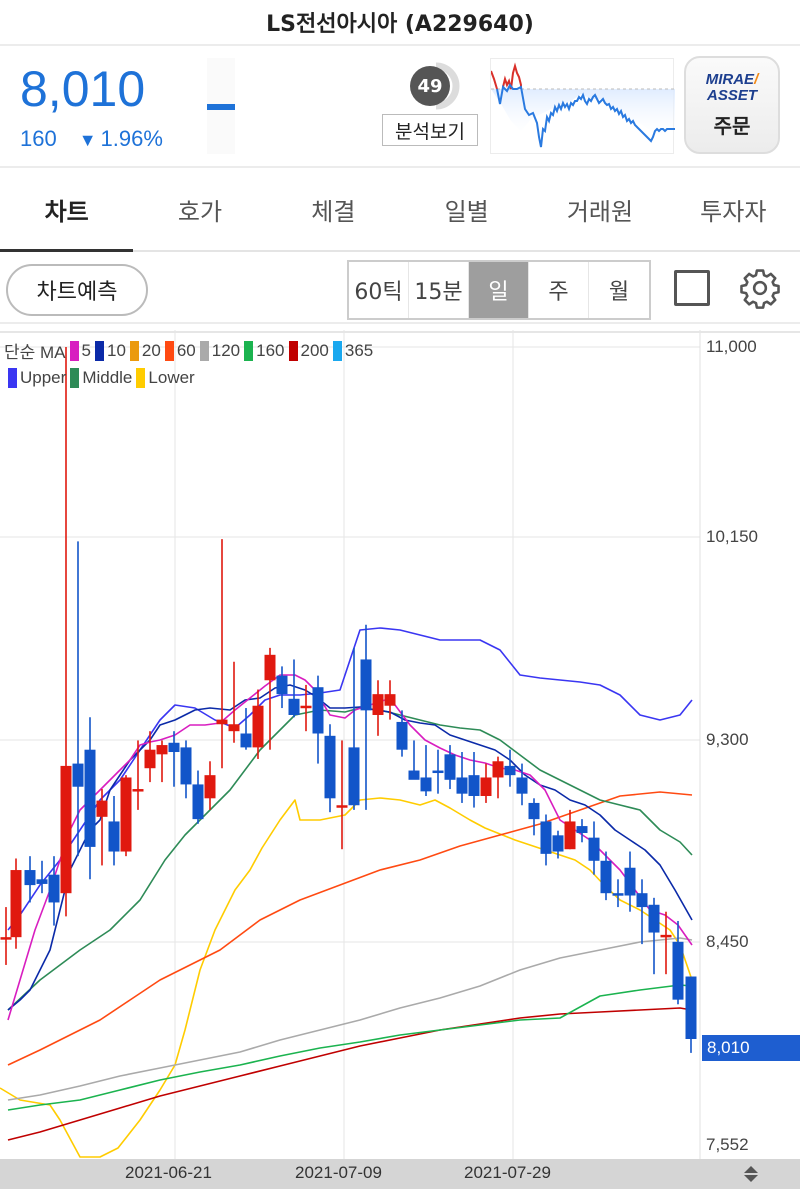 Image resolution: width=800 pixels, height=1192 pixels. I want to click on ma-label-200: 200, so click(314, 350).